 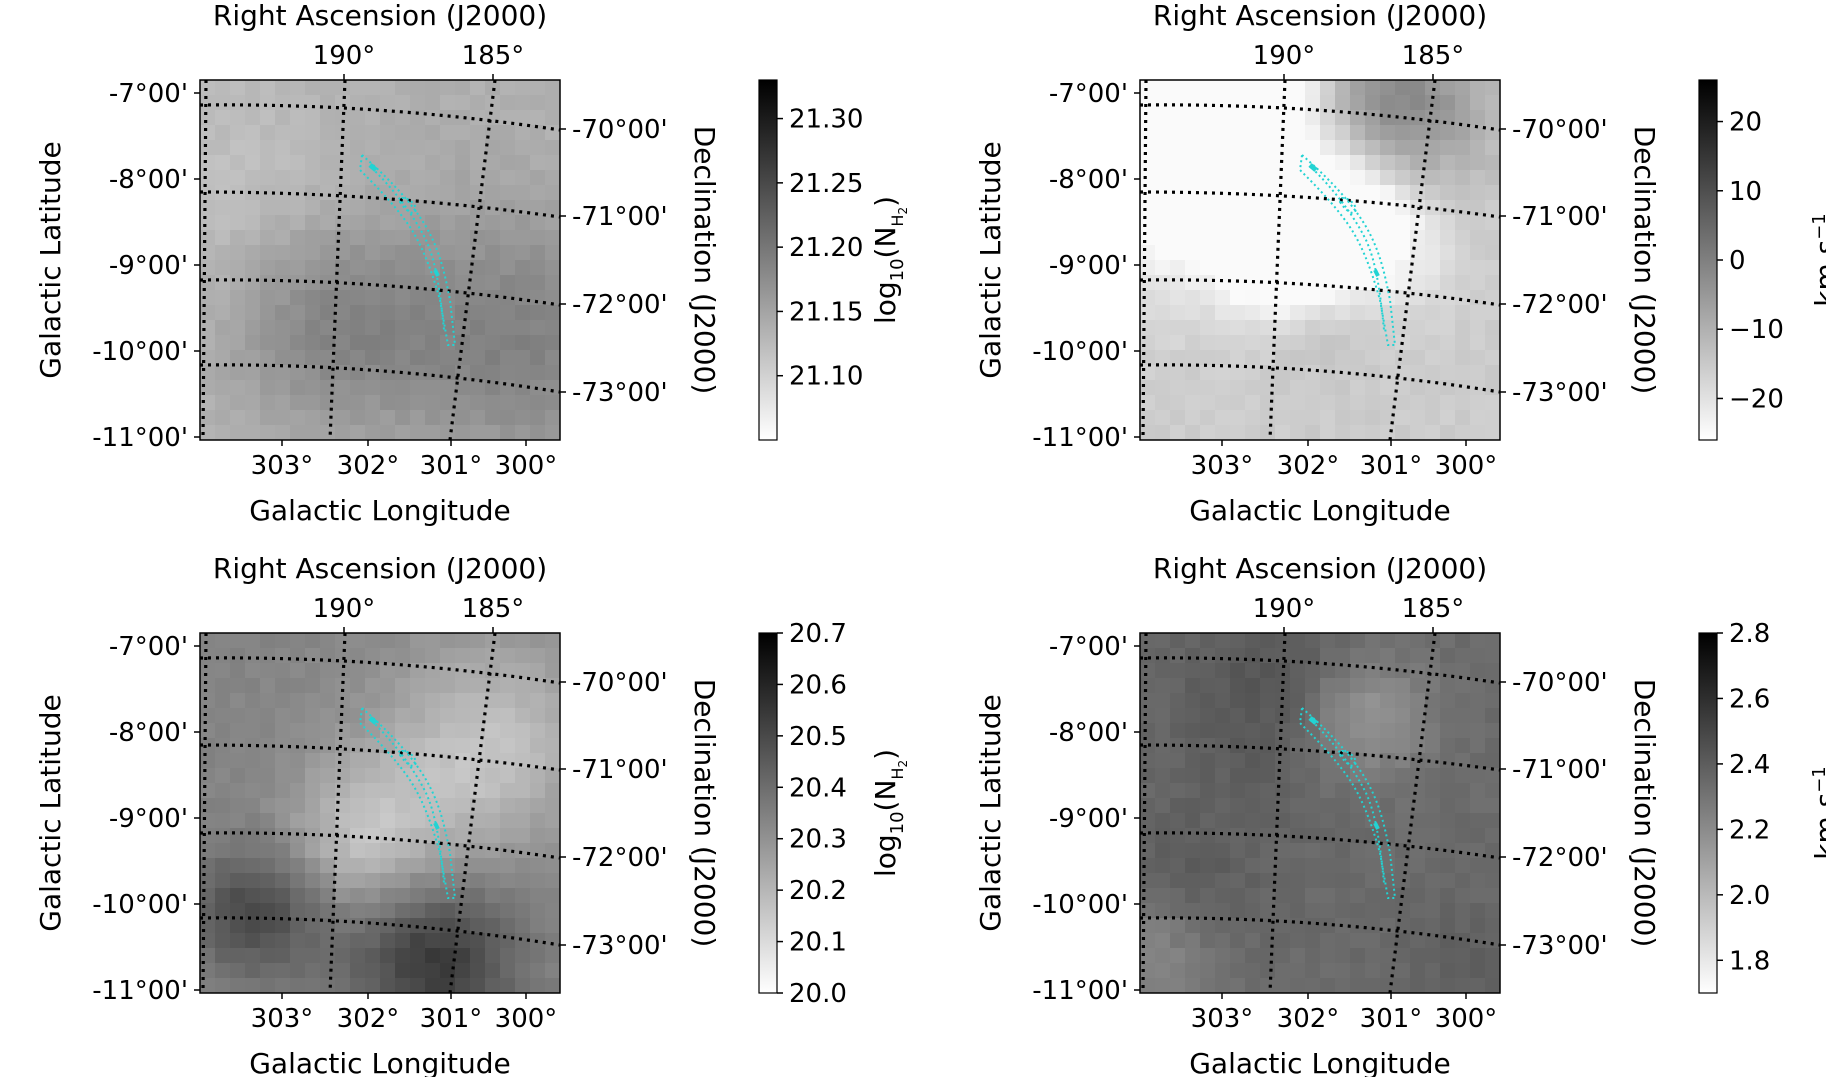 What do you see at coordinates (148, 819) in the screenshot?
I see `glat-tick-label: -9°00'` at bounding box center [148, 819].